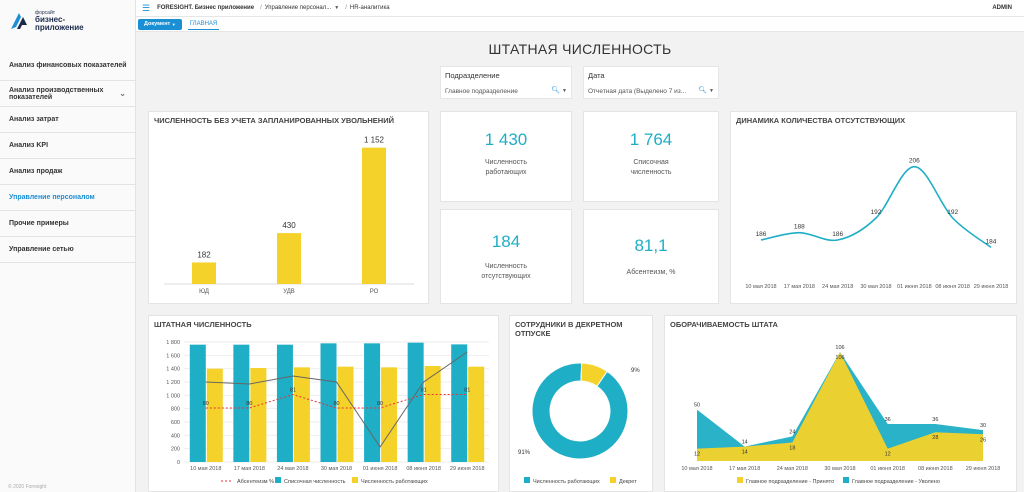 Image resolution: width=1024 pixels, height=492 pixels. Describe the element at coordinates (59, 27) in the screenshot. I see `brand-line2: приложение` at that location.